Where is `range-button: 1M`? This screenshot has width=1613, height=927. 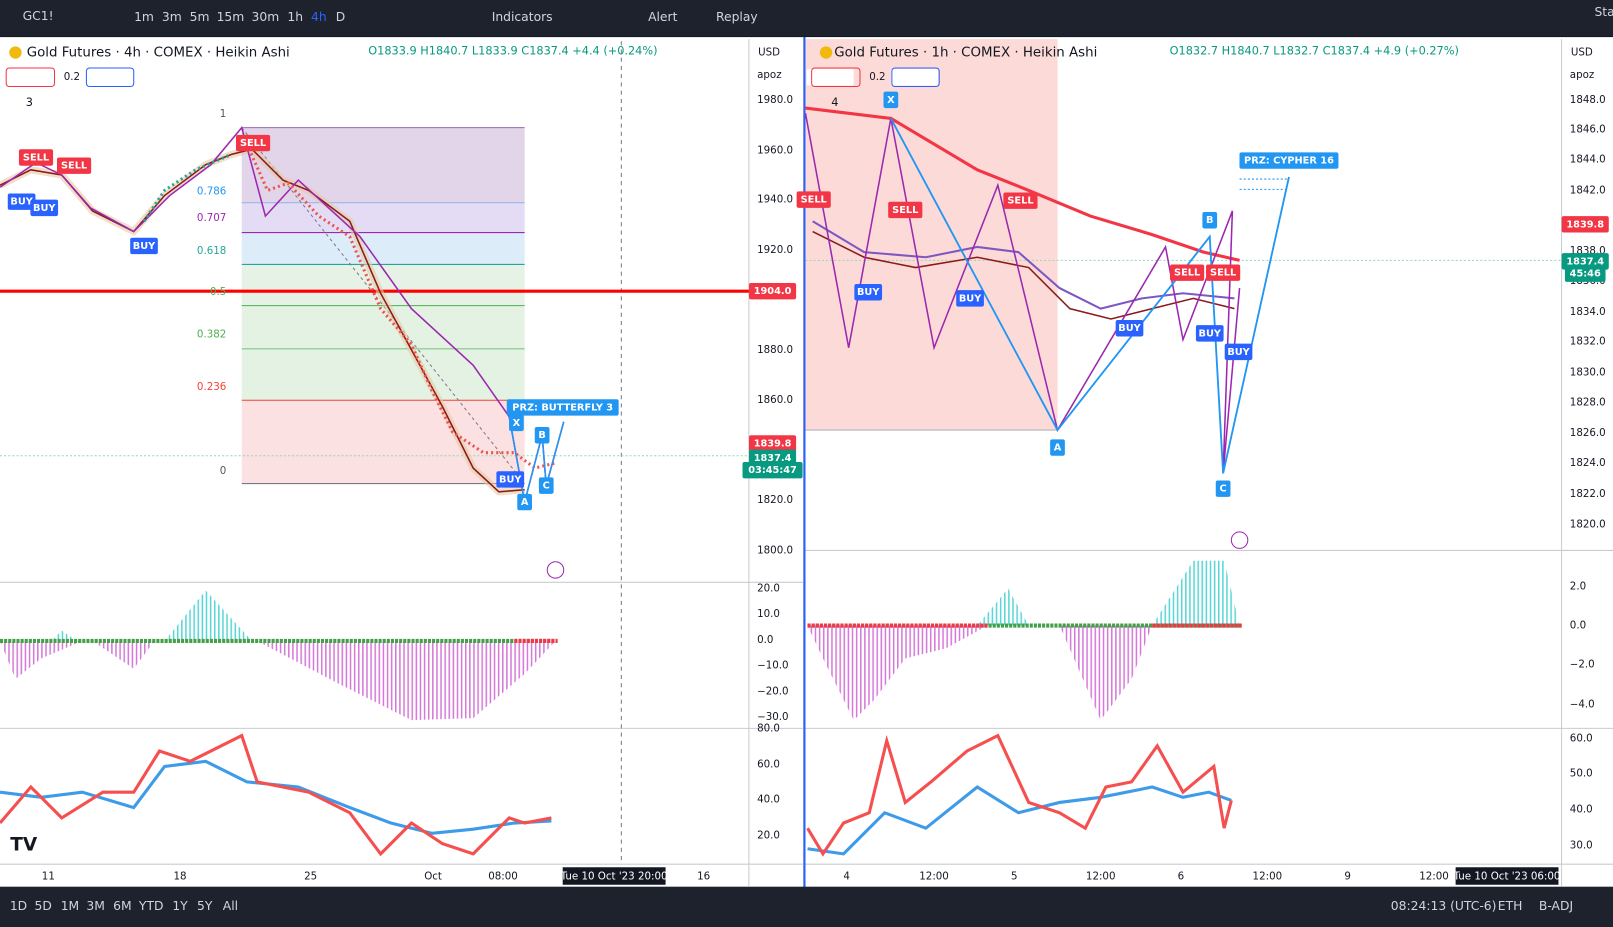
range-button: 1M is located at coordinates (70, 906).